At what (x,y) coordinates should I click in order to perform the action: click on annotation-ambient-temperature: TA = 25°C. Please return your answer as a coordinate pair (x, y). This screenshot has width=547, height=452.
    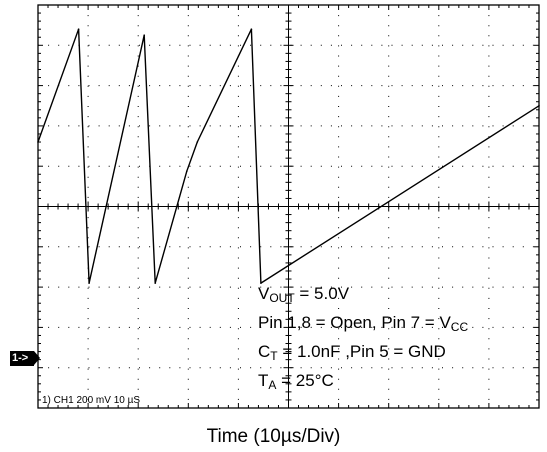
    Looking at the image, I should click on (296, 381).